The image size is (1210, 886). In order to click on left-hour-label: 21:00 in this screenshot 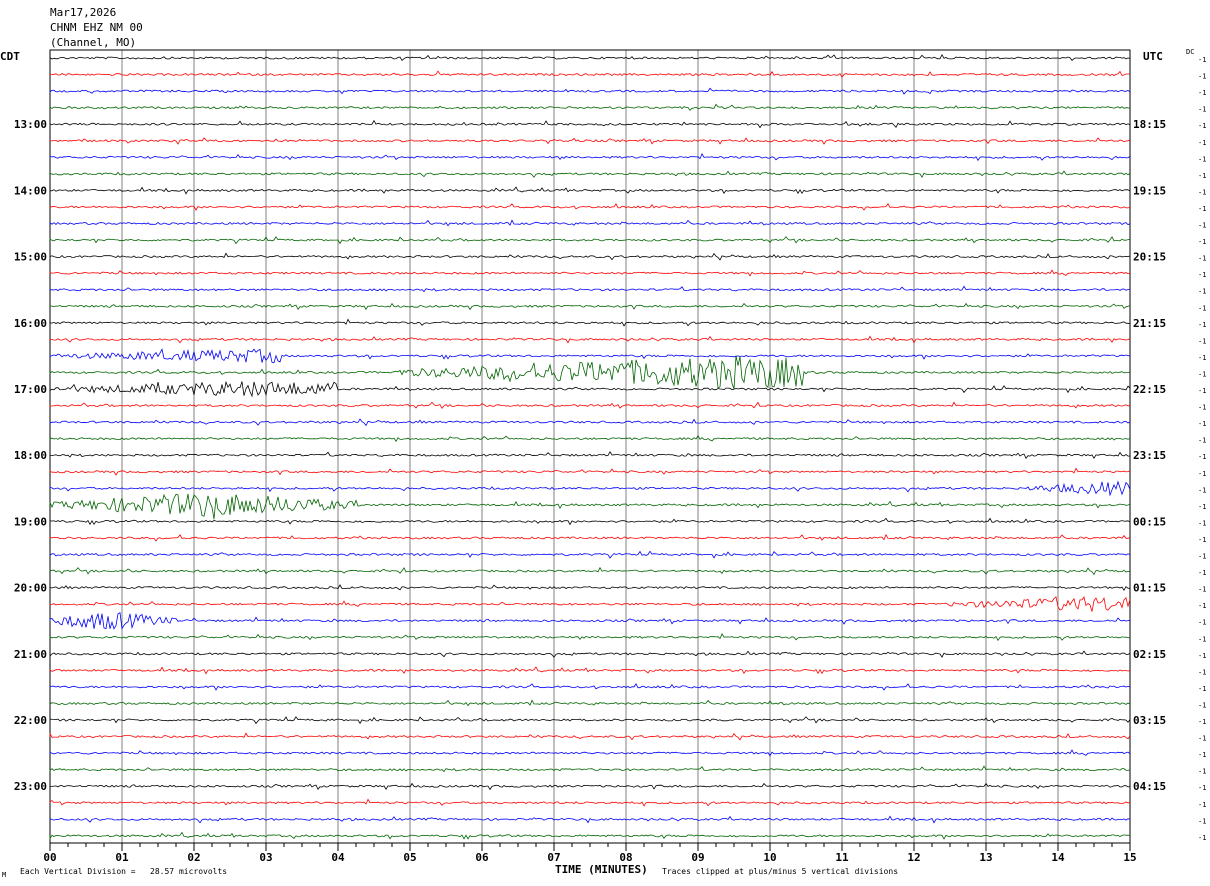, I will do `click(30, 654)`.